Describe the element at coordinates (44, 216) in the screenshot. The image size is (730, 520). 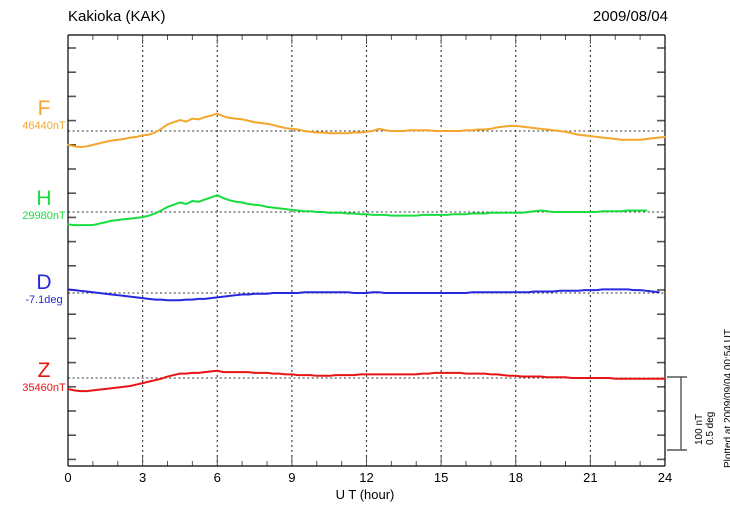
I see `component-value-H: 29980nT` at that location.